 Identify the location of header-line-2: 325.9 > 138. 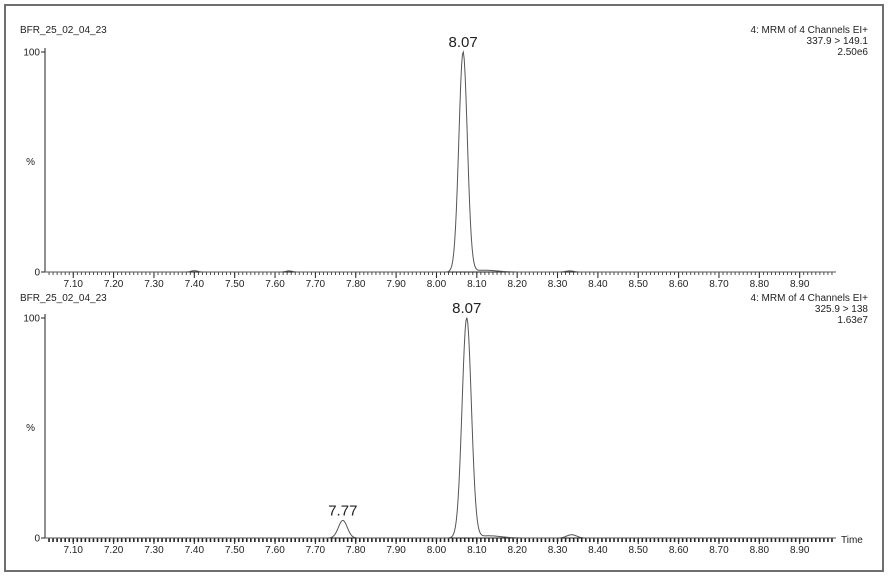
(842, 309).